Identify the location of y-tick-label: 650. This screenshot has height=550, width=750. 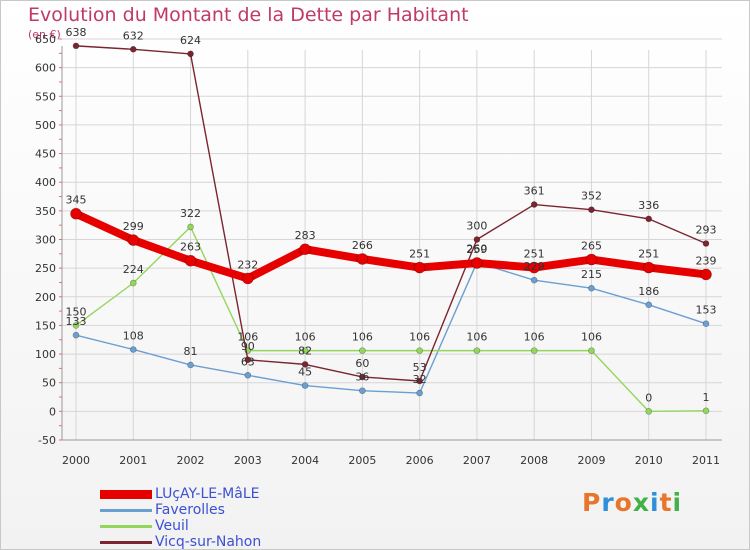
(45, 39).